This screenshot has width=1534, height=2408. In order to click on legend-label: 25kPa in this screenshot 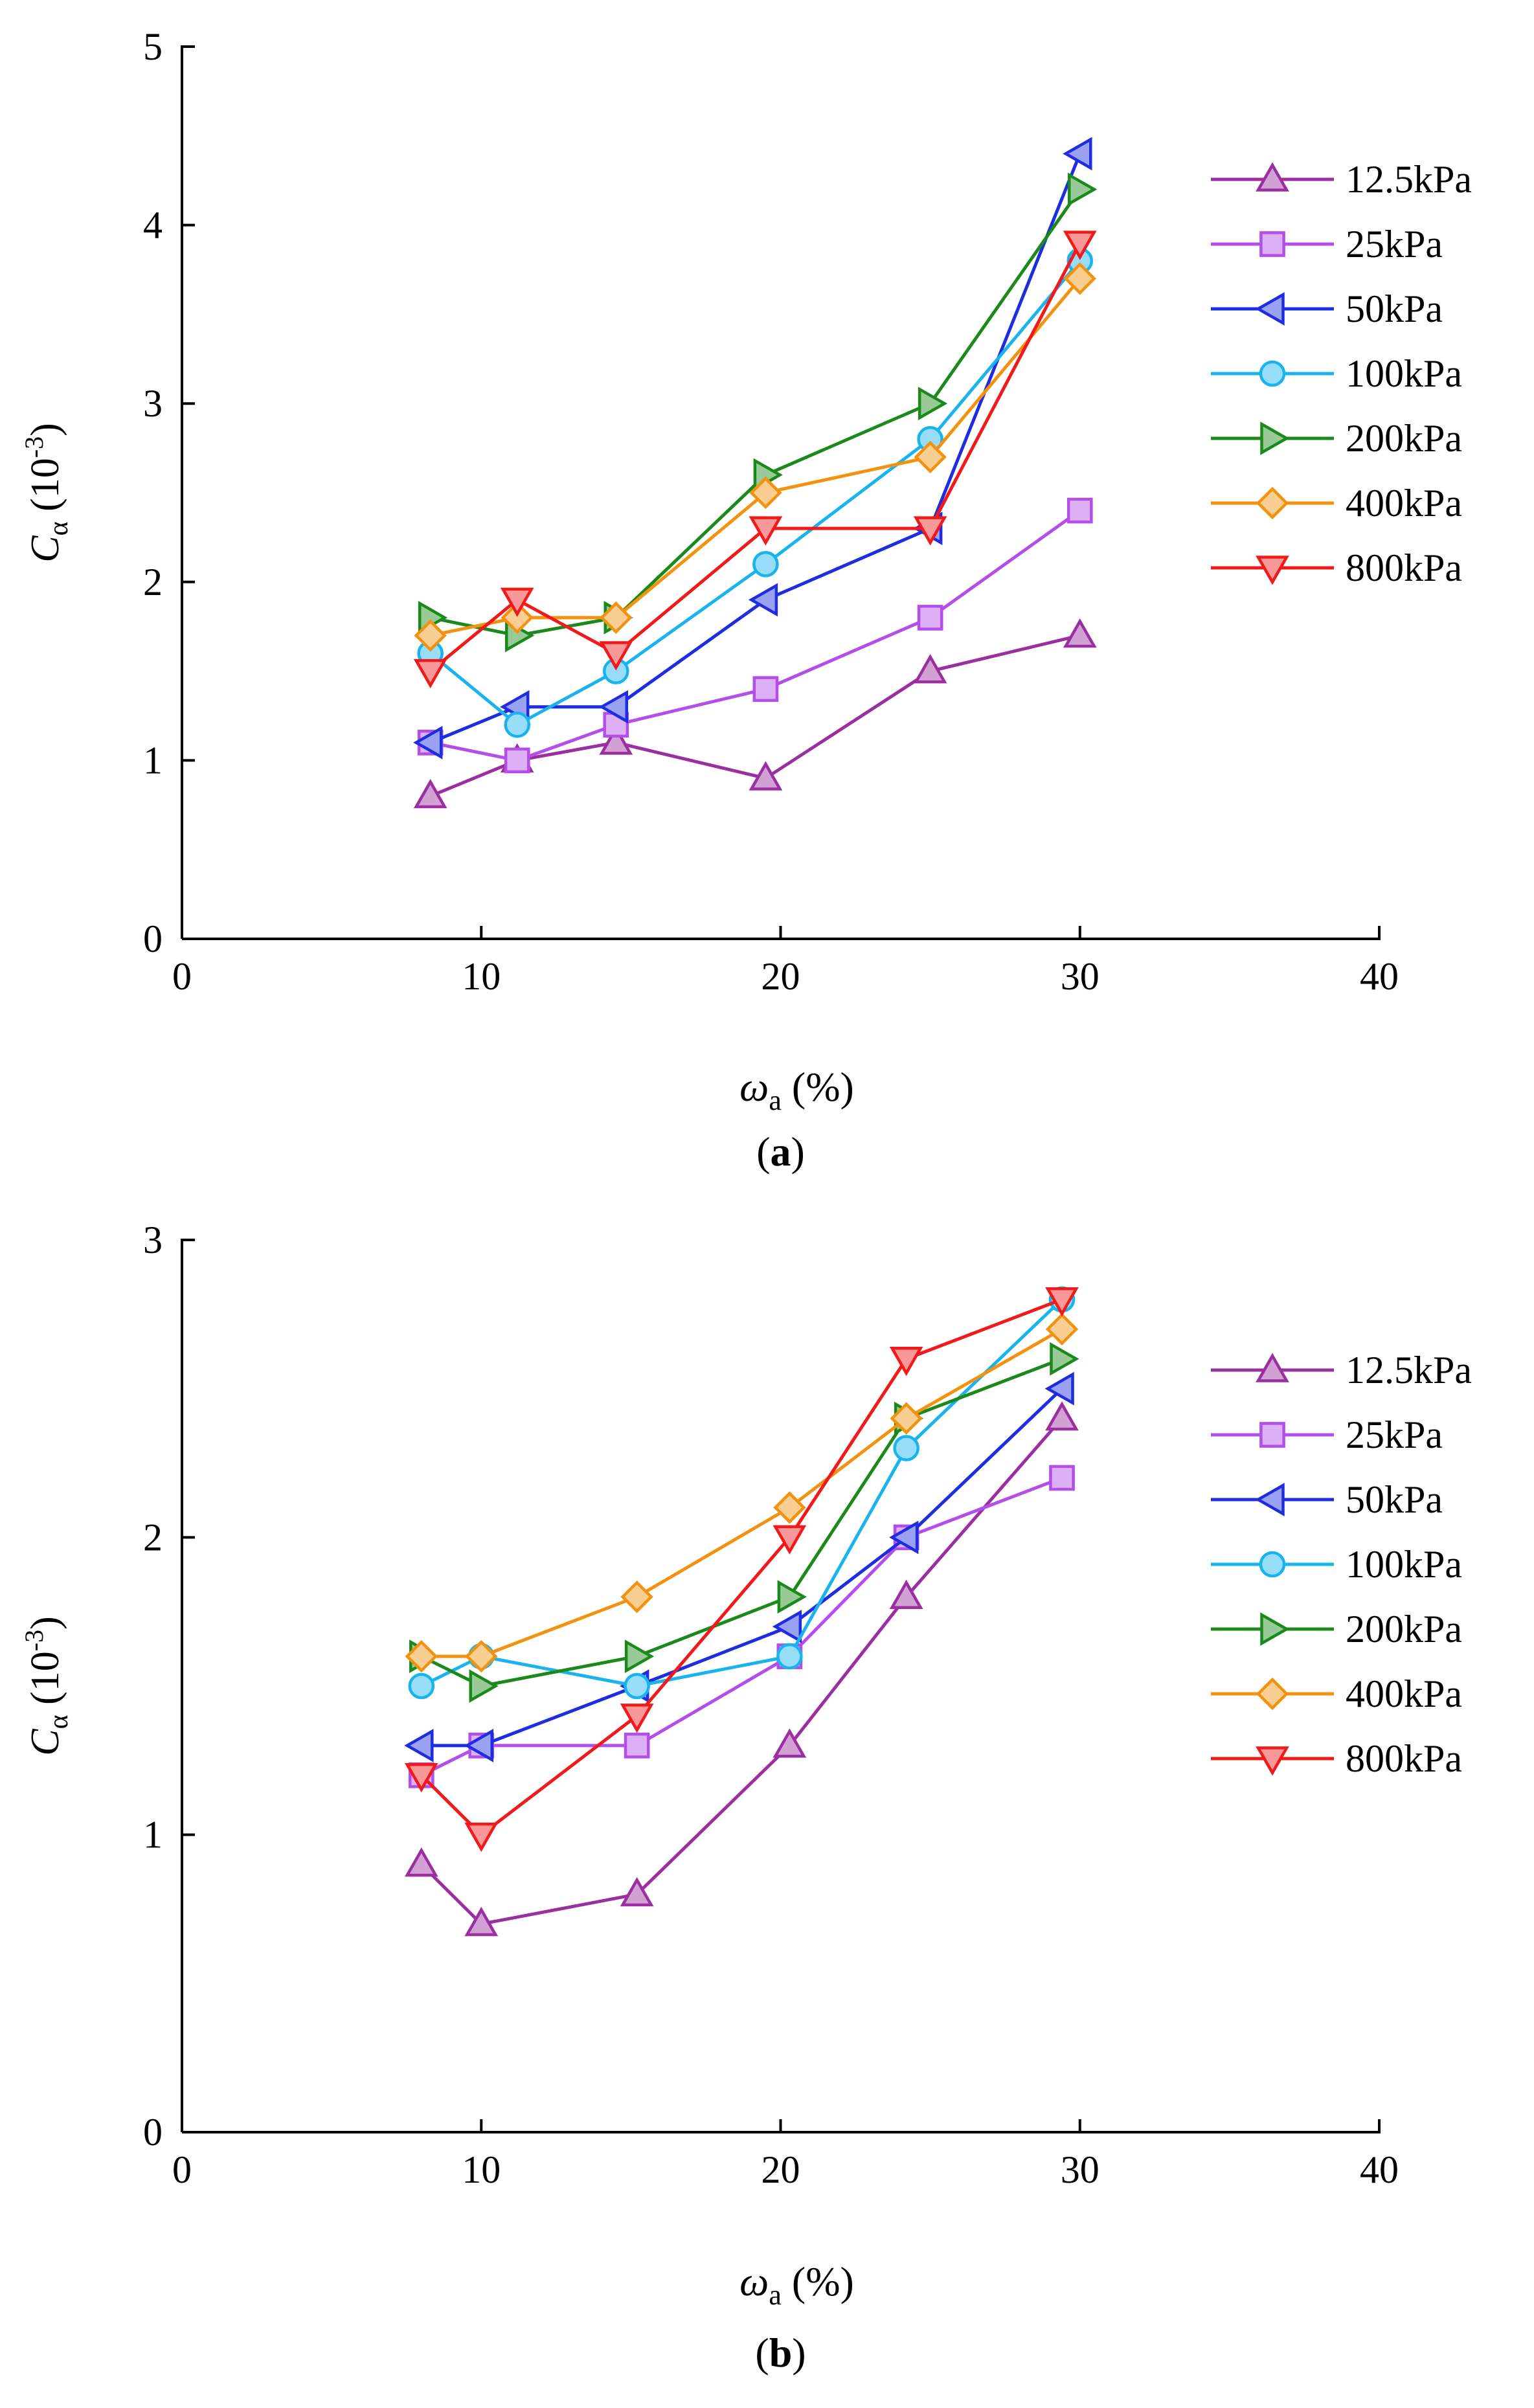, I will do `click(1394, 1434)`.